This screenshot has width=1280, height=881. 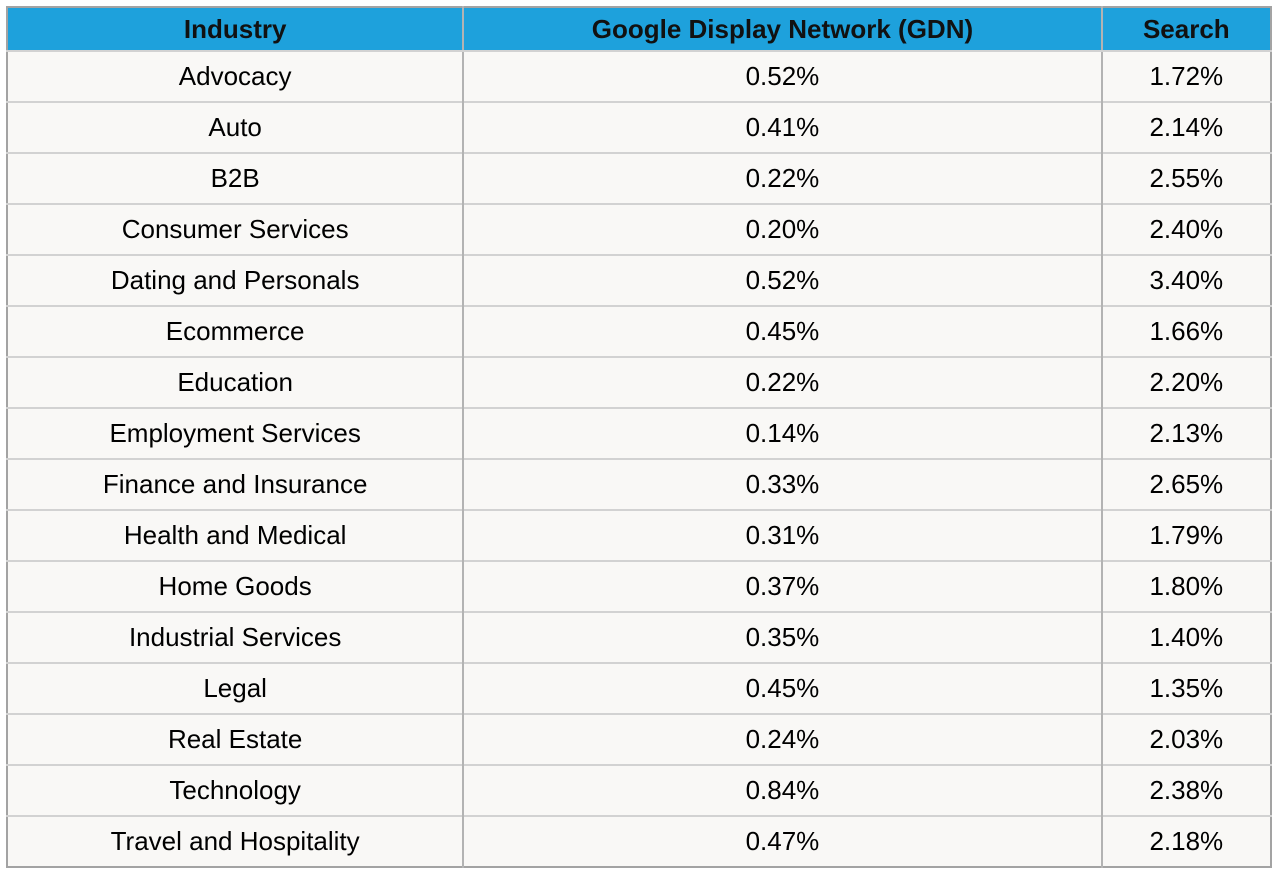 I want to click on search-cell: 2.20%, so click(x=1185, y=382).